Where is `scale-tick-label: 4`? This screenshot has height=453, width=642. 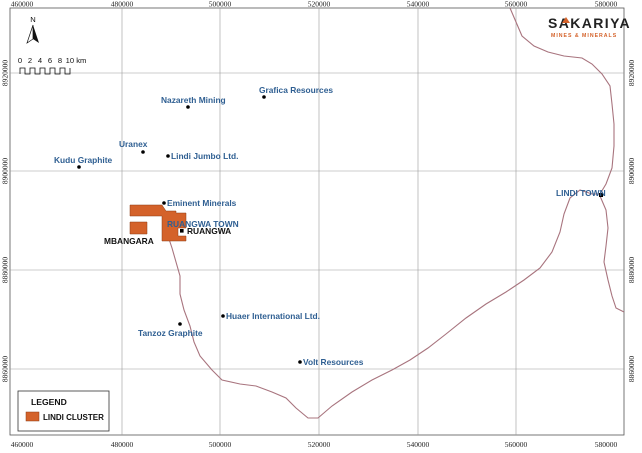
scale-tick-label: 4 is located at coordinates (40, 60).